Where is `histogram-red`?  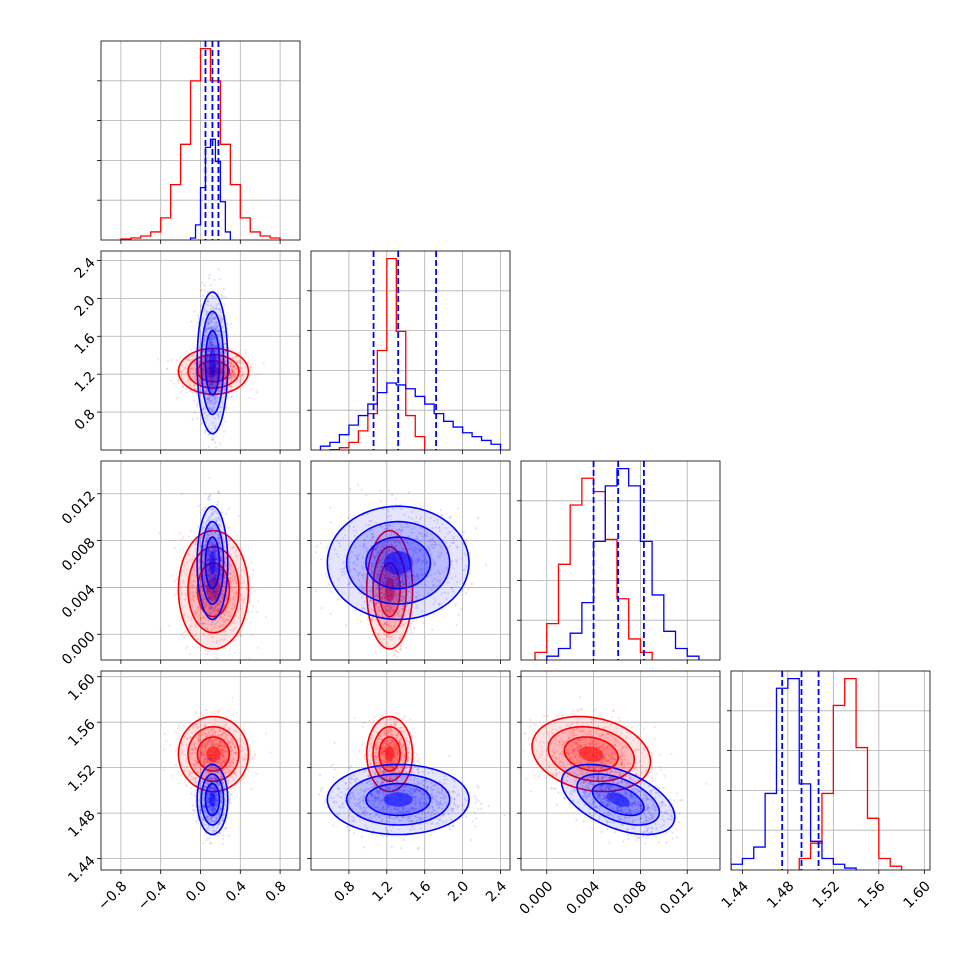 histogram-red is located at coordinates (200, 144).